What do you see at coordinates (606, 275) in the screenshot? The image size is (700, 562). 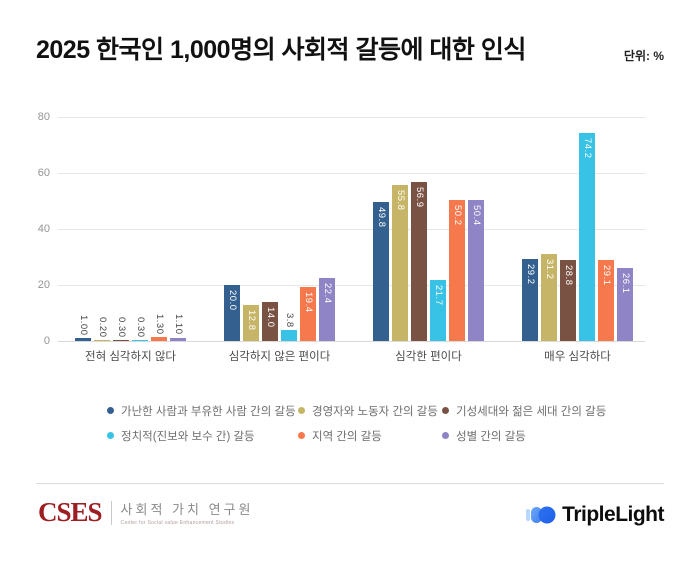 I see `bar-value-label: 29.1` at bounding box center [606, 275].